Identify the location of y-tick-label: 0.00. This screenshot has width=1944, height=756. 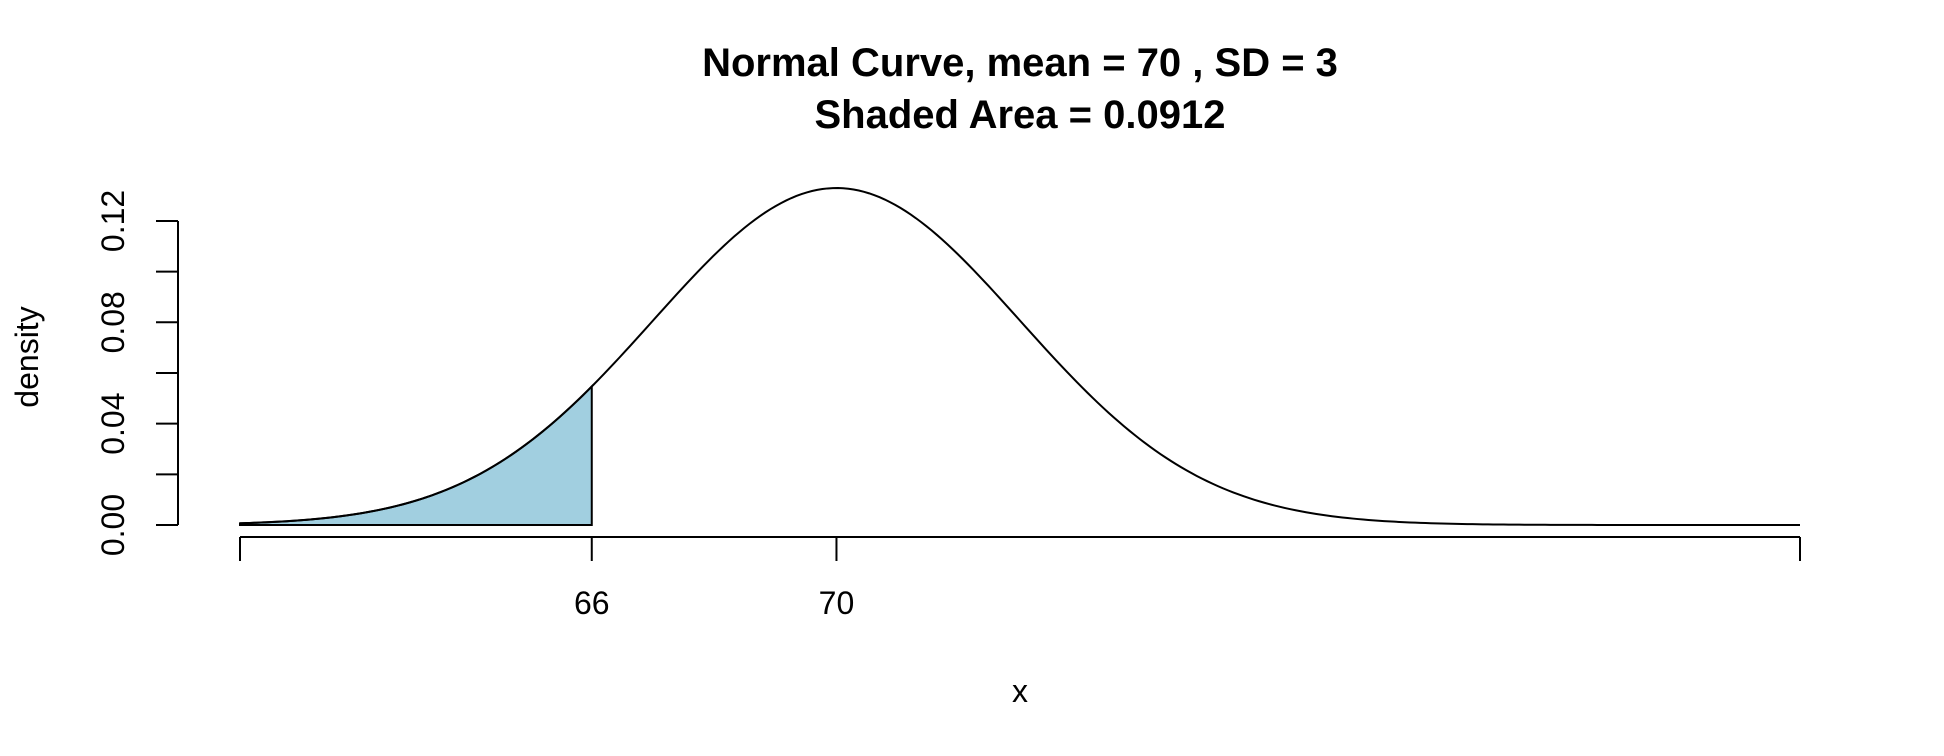
(113, 525).